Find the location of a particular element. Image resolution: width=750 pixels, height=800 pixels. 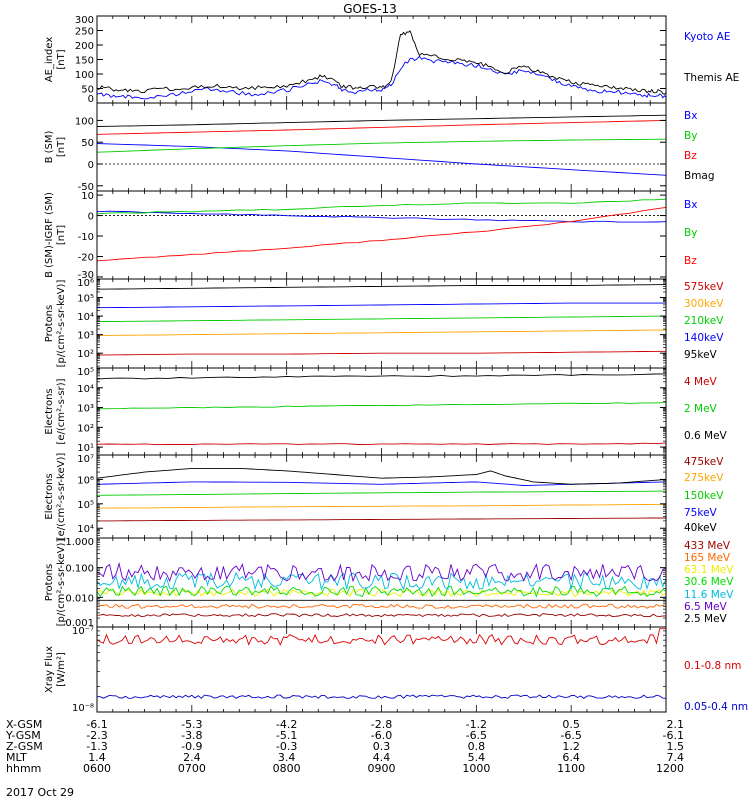

y-axis-unit: [W/m²] is located at coordinates (61, 669).